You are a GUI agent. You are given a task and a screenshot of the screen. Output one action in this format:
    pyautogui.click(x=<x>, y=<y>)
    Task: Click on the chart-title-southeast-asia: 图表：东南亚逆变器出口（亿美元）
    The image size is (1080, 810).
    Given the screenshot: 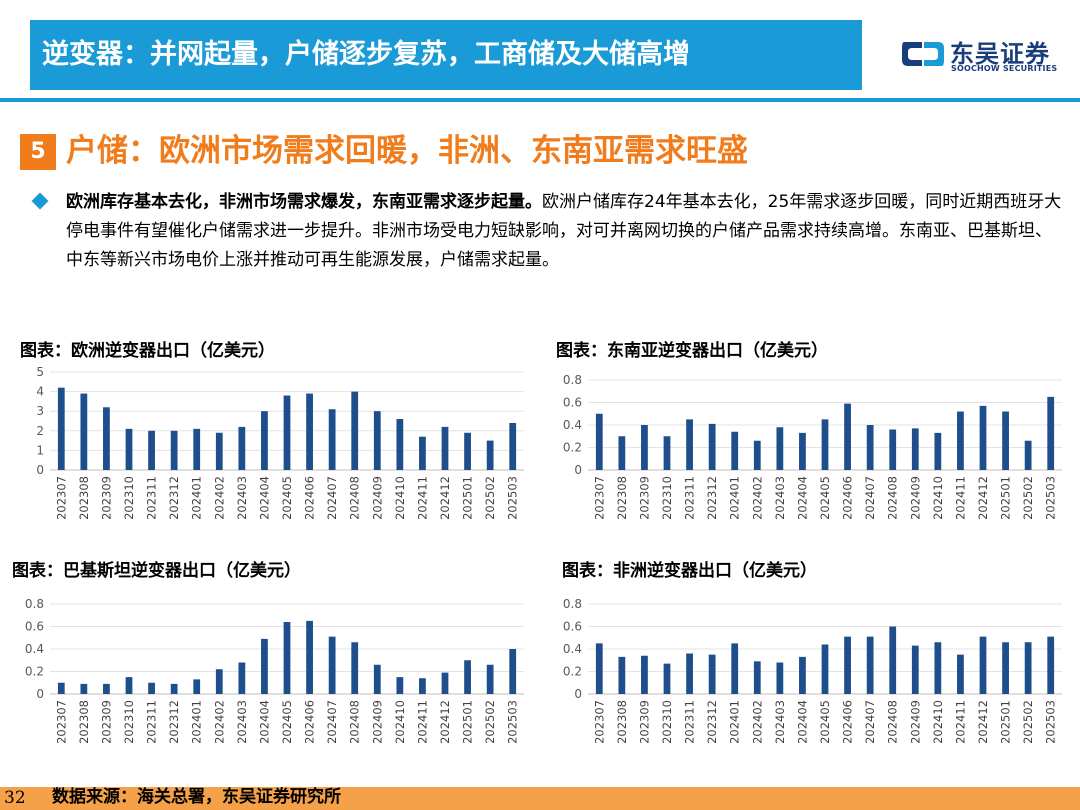 What is the action you would take?
    pyautogui.click(x=692, y=351)
    